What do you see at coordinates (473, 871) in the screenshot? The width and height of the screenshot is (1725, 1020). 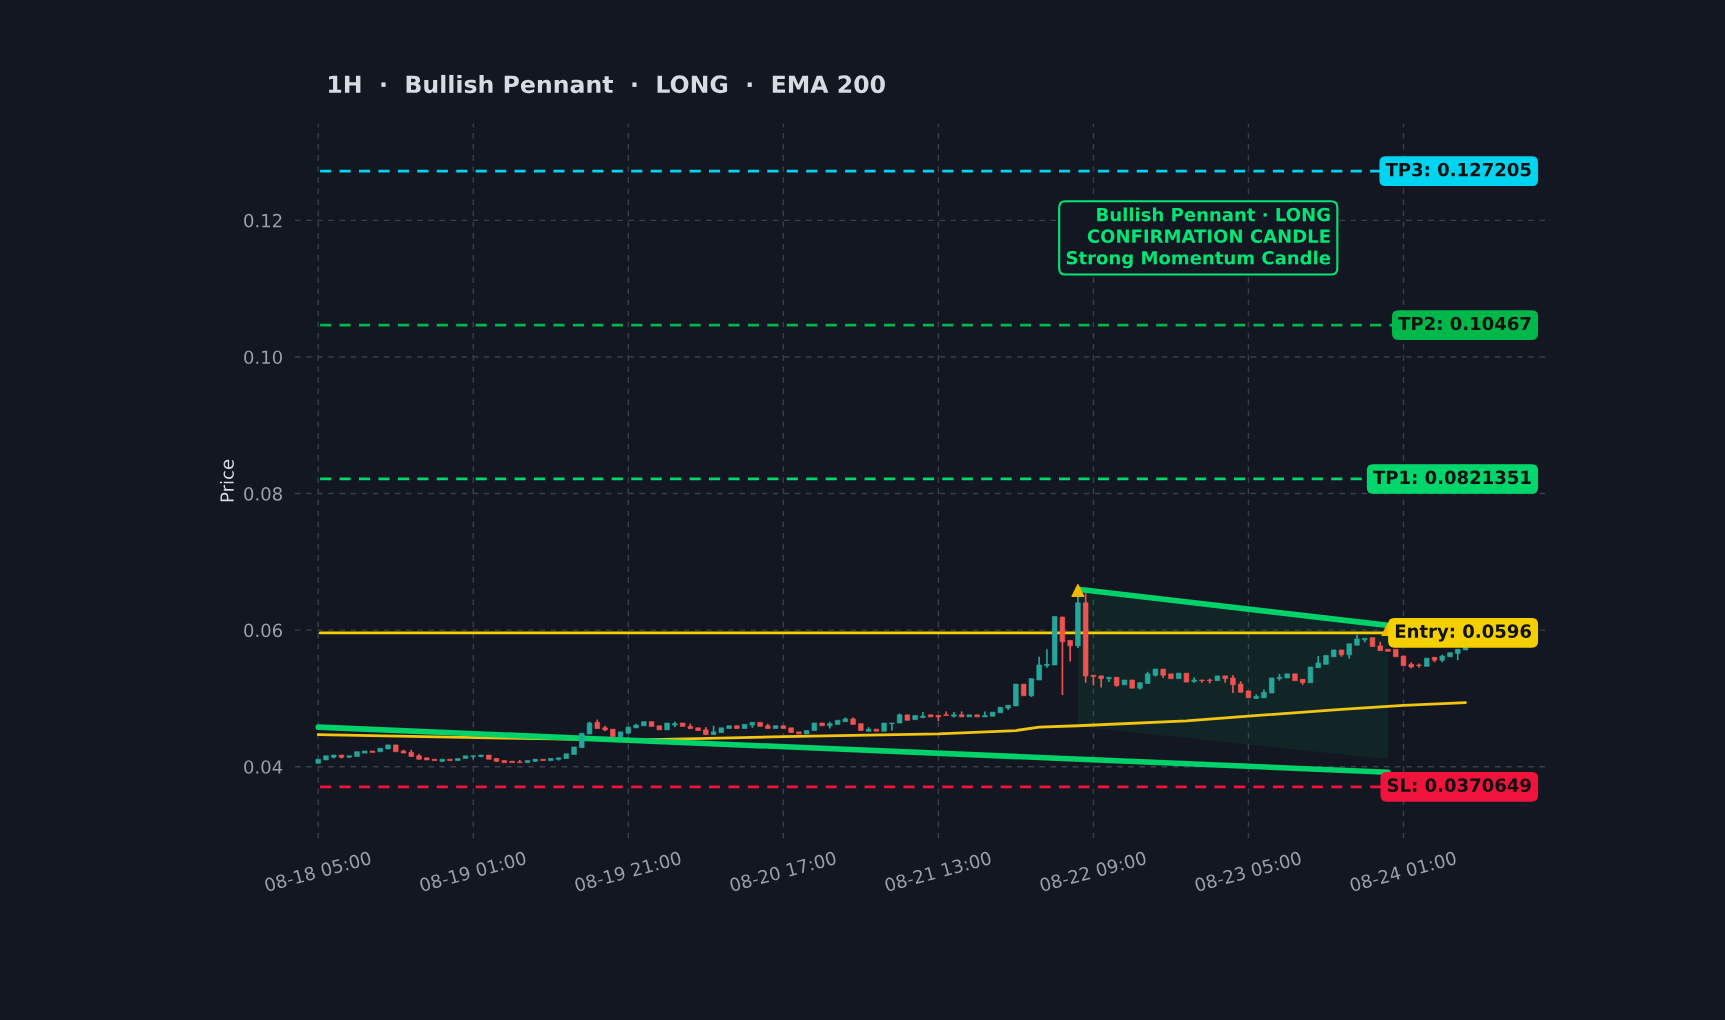 I see `x-tick-label: 08-19 01:00` at bounding box center [473, 871].